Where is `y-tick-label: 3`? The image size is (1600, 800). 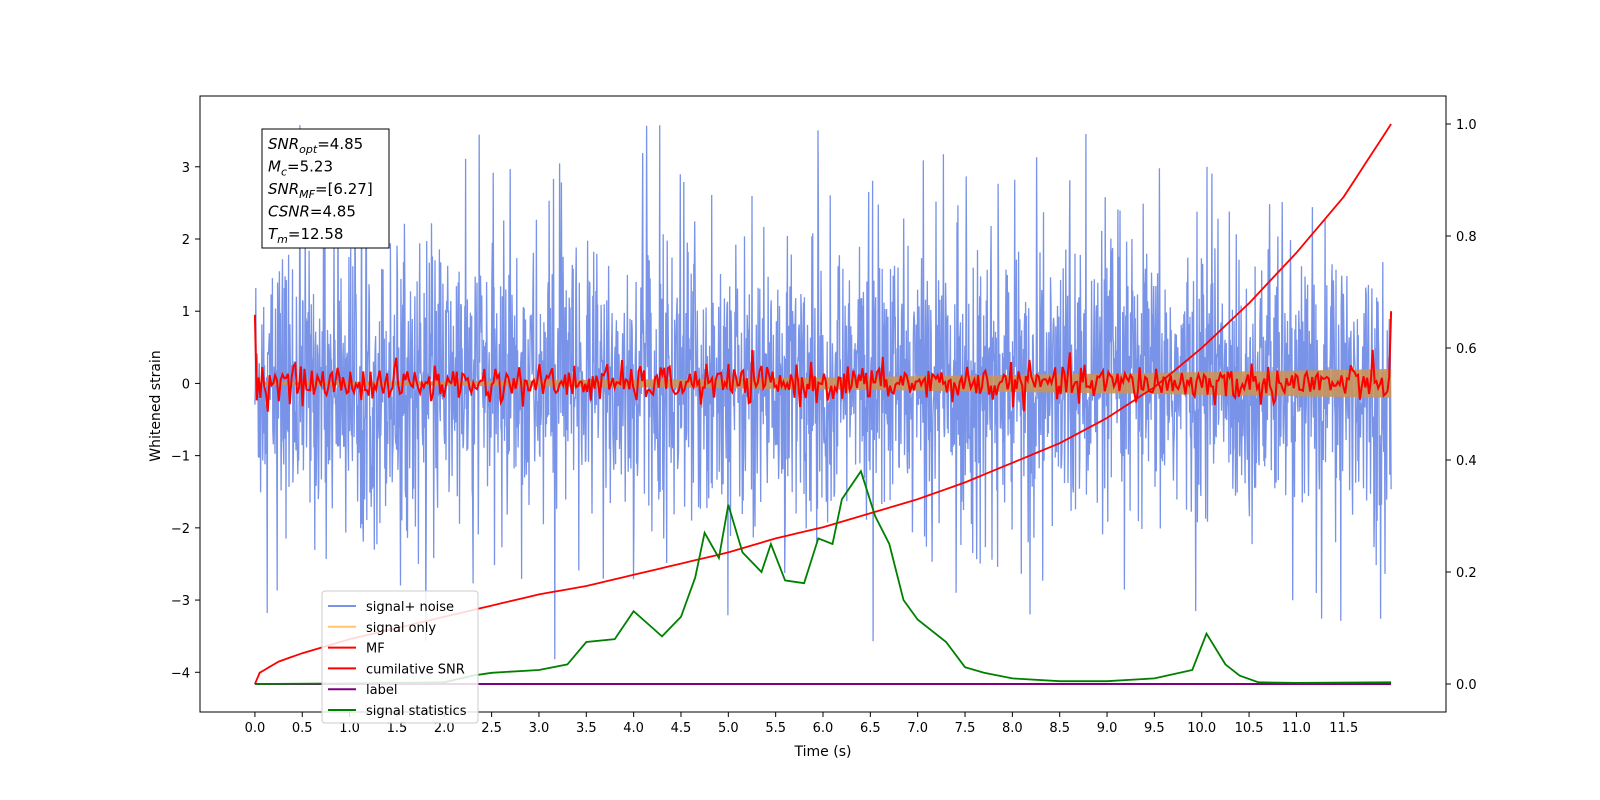 y-tick-label: 3 is located at coordinates (186, 168).